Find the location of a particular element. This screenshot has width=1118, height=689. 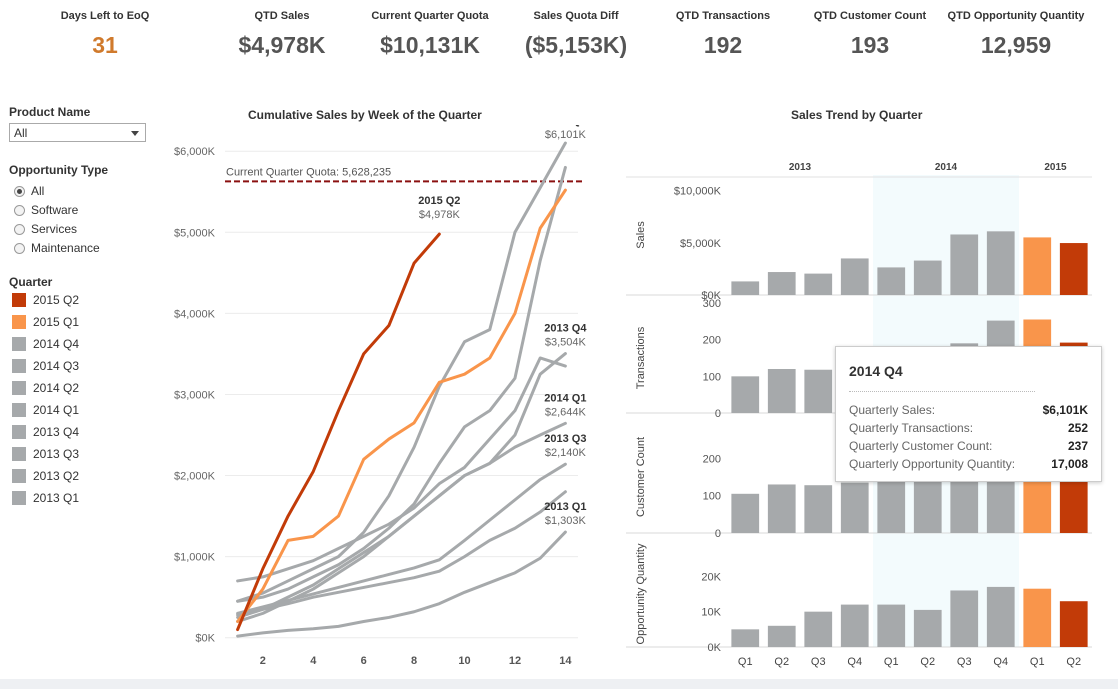

year-header: 2015 is located at coordinates (1055, 167).